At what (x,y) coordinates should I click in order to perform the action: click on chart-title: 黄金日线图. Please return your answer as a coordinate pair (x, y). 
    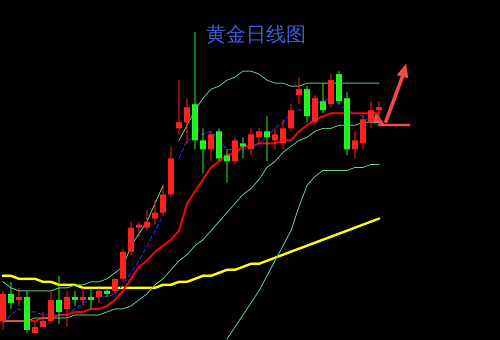
    Looking at the image, I should click on (256, 34).